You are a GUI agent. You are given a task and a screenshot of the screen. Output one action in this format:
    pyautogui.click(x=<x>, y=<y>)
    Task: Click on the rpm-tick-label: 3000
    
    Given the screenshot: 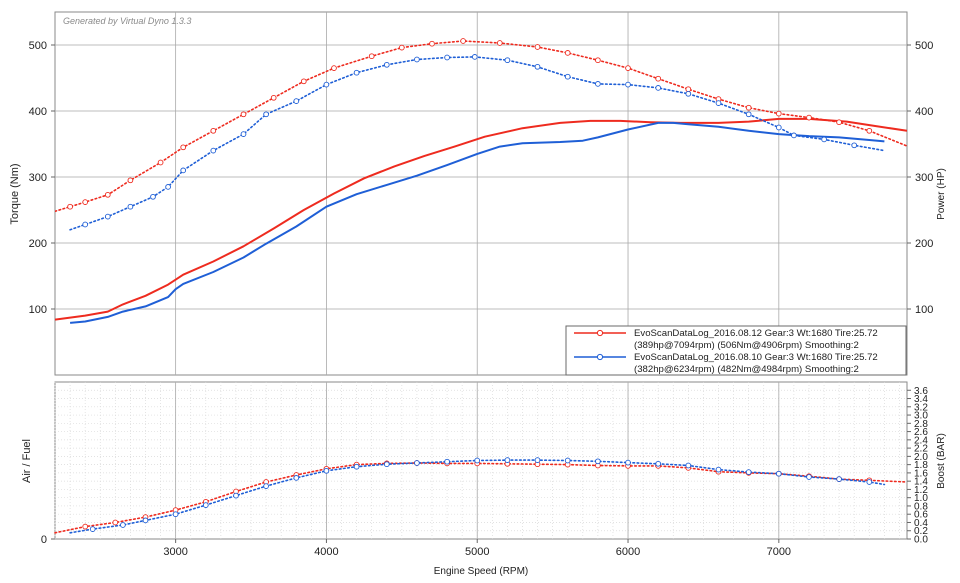 What is the action you would take?
    pyautogui.click(x=175, y=552)
    